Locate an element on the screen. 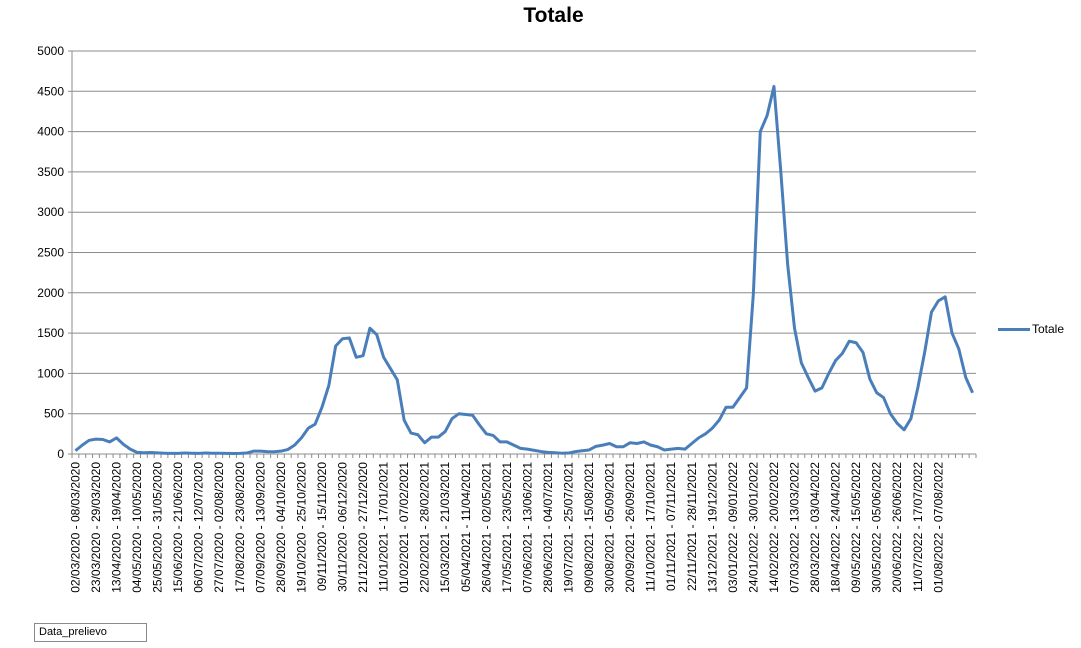  y-tick-label-7: 3500 is located at coordinates (50, 172).